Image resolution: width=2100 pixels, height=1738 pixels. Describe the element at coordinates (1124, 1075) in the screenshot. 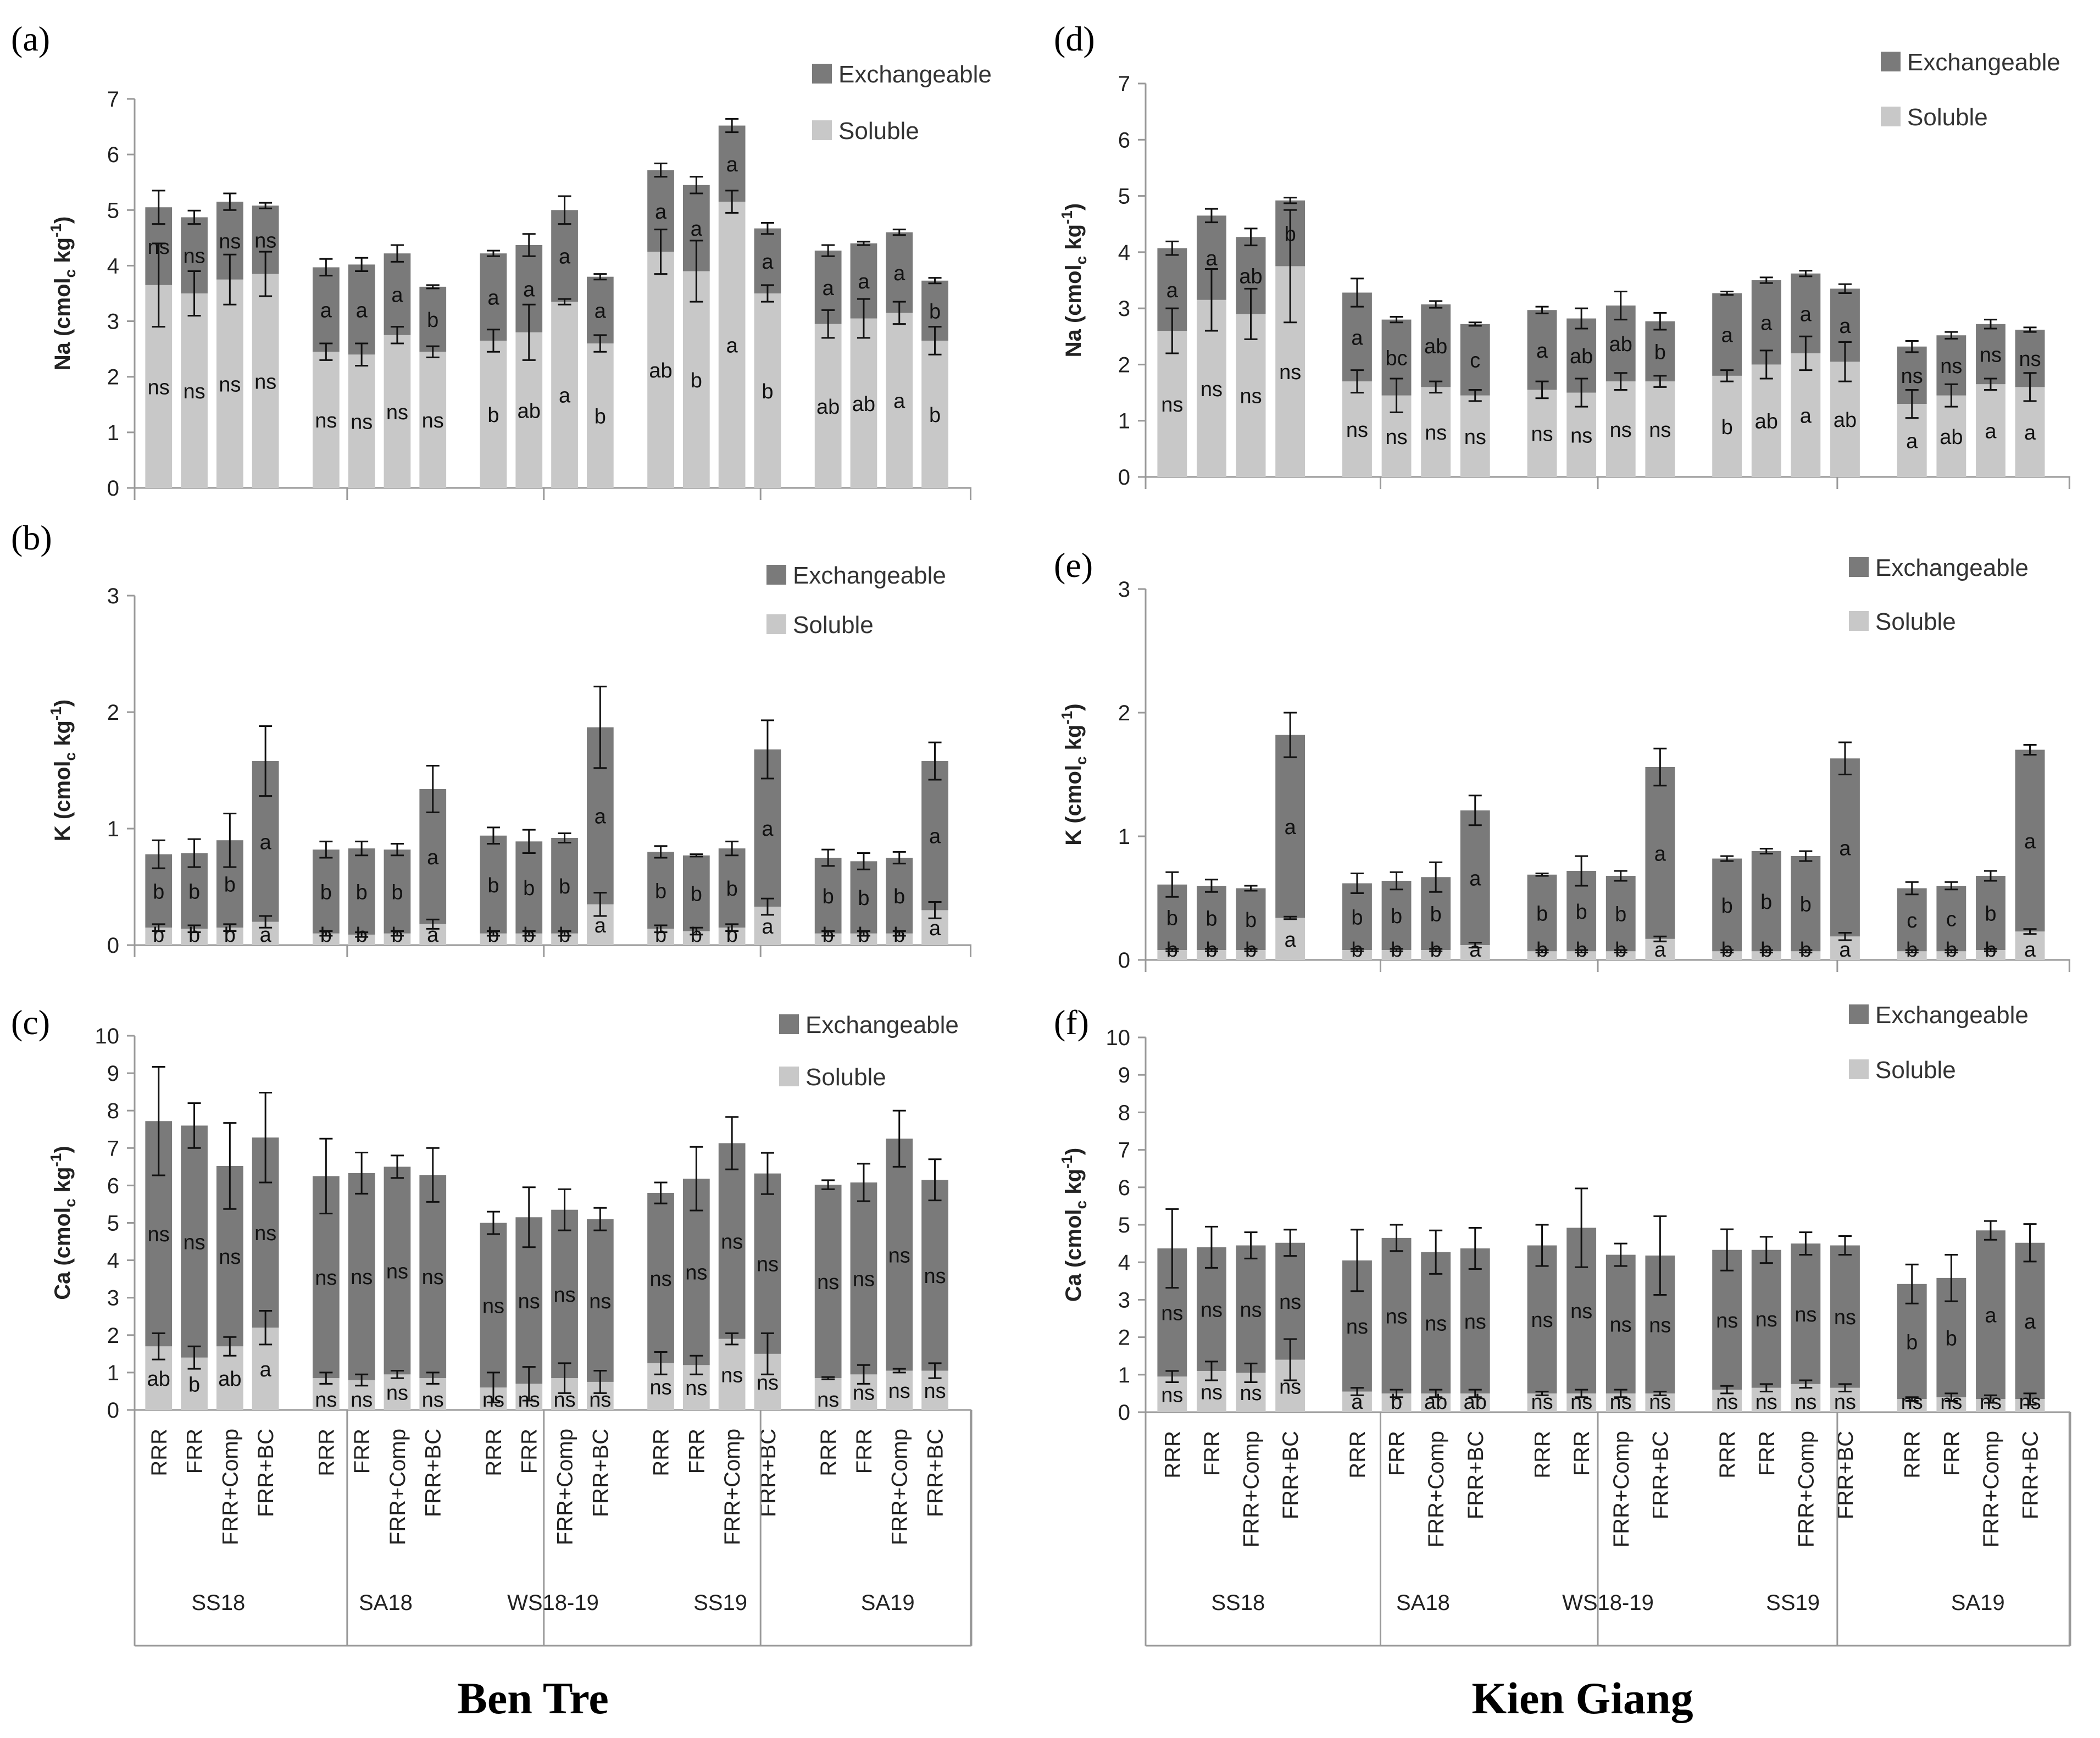

I see `y-tick-label: 9` at that location.